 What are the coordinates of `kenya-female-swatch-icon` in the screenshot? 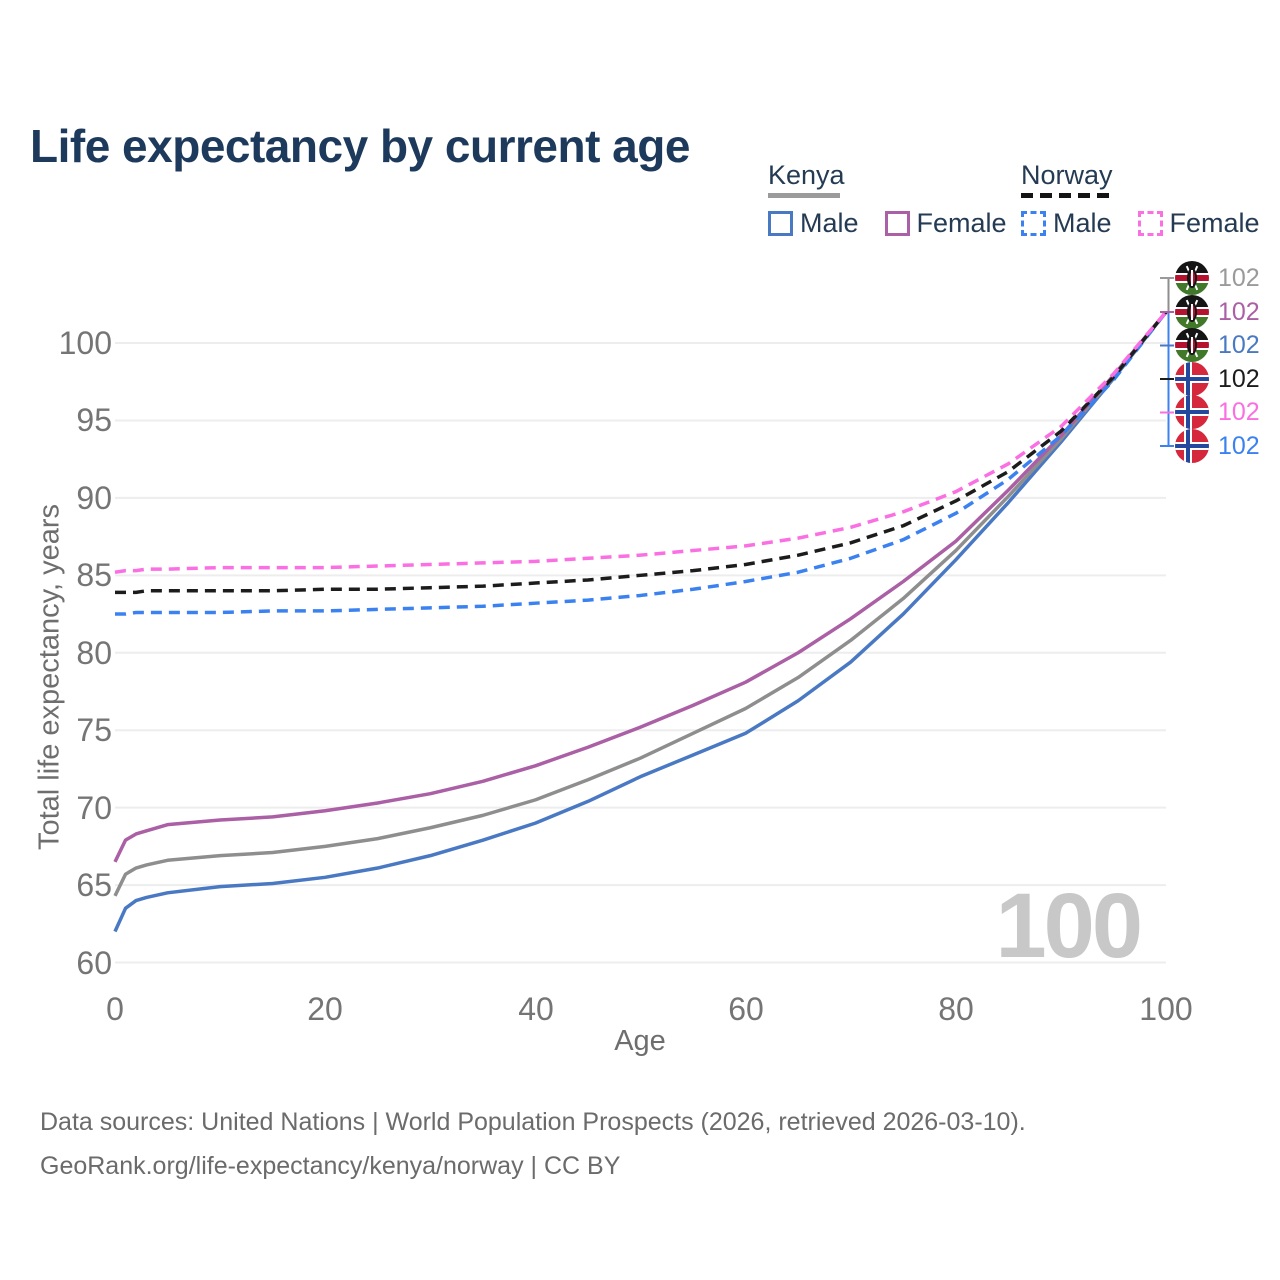 It's located at (897, 223).